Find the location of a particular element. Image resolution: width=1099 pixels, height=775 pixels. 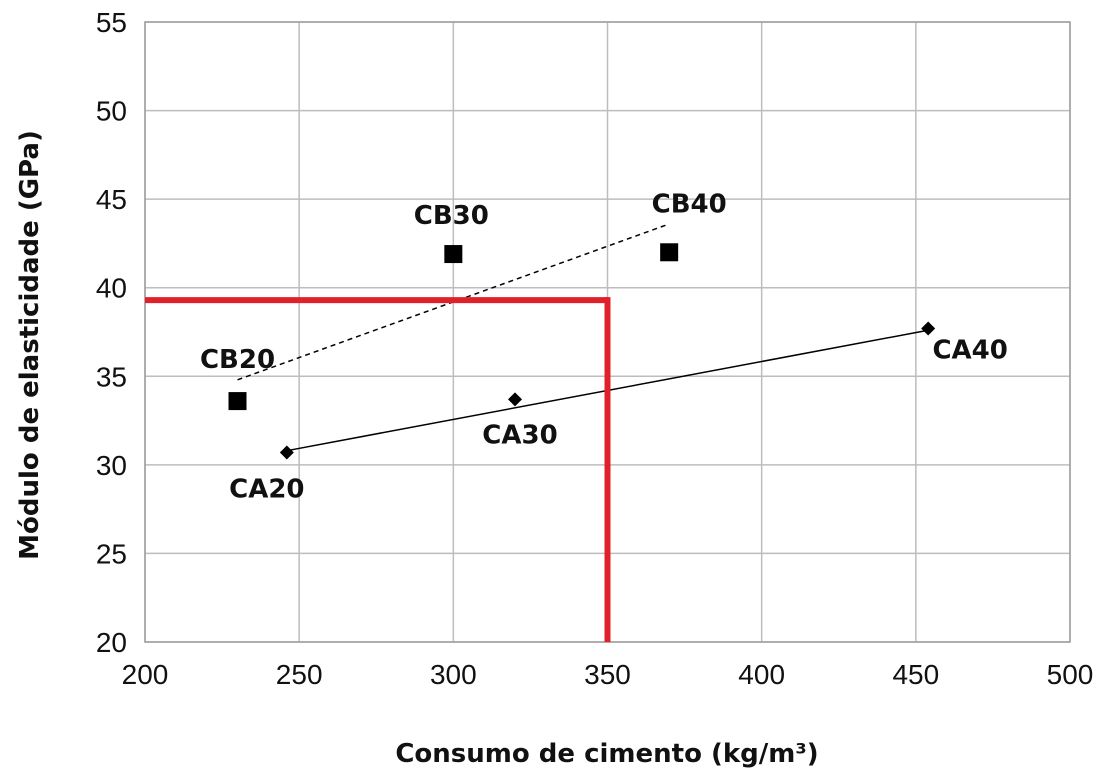

y-tick-label: 45 is located at coordinates (111, 199).